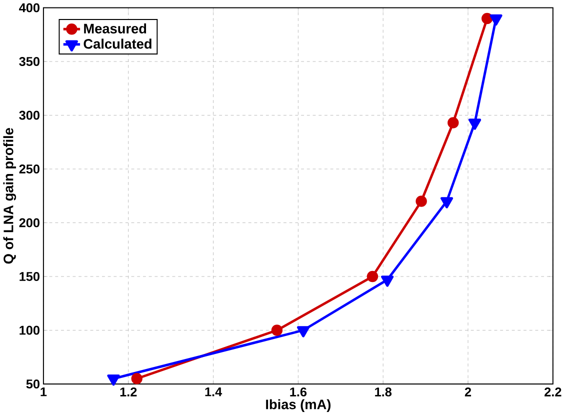 This screenshot has height=415, width=565. What do you see at coordinates (29, 7) in the screenshot?
I see `y-tick-label: 400` at bounding box center [29, 7].